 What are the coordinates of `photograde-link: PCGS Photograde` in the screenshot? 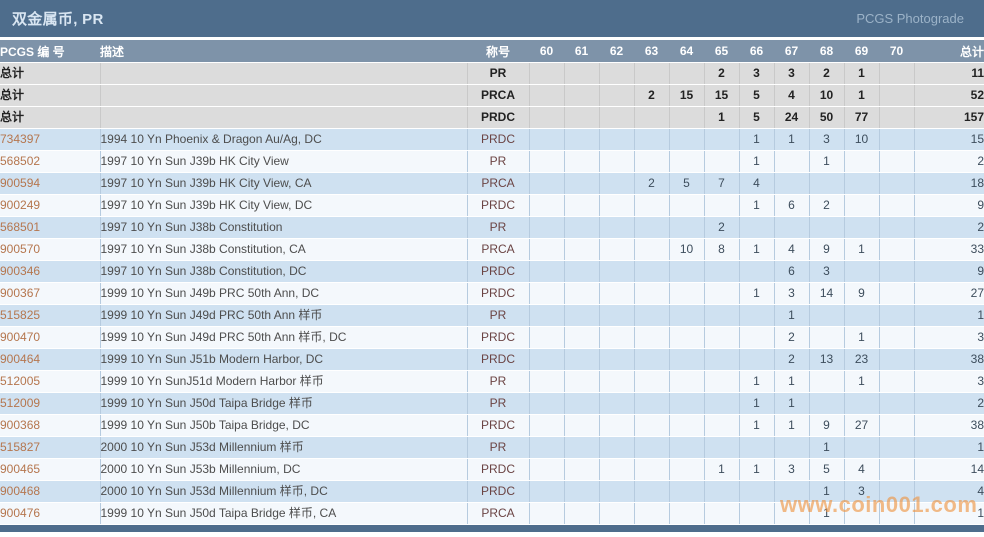 It's located at (910, 18).